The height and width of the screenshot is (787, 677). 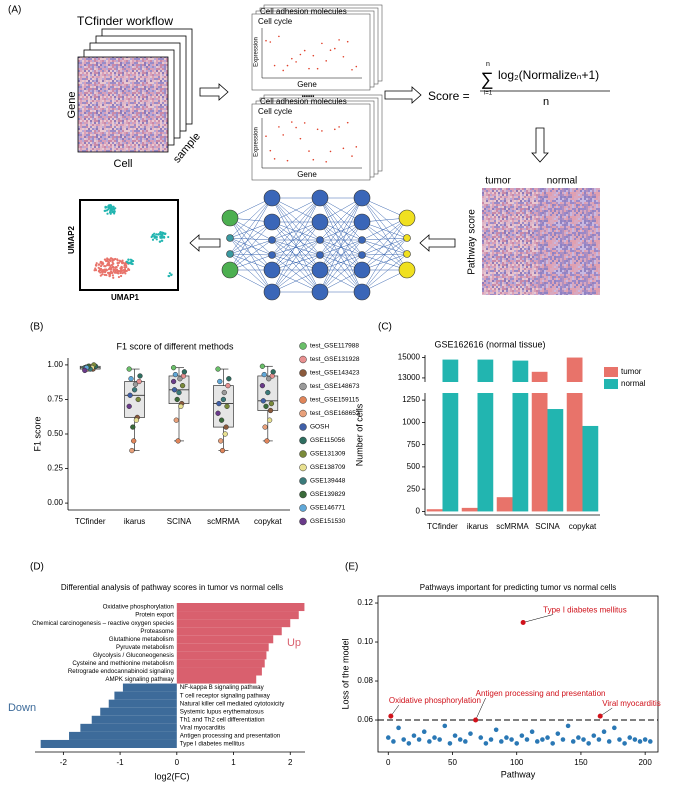 What do you see at coordinates (139, 679) in the screenshot?
I see `label: AMPK signaling pathway` at bounding box center [139, 679].